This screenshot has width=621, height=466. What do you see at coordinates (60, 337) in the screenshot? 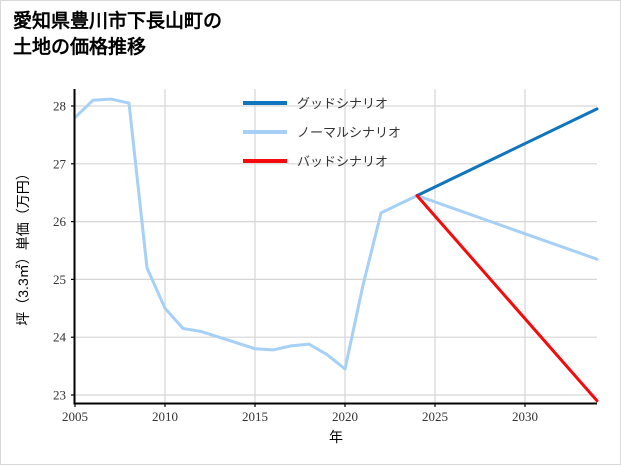
I see `y-axis-tick-label: 24` at bounding box center [60, 337].